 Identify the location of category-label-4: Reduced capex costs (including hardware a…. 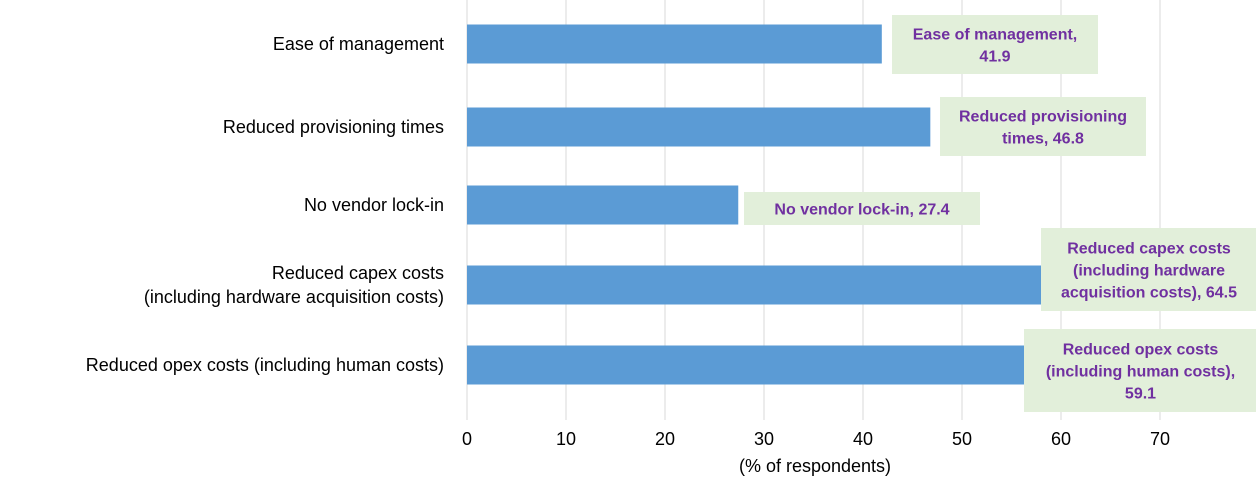
(294, 285).